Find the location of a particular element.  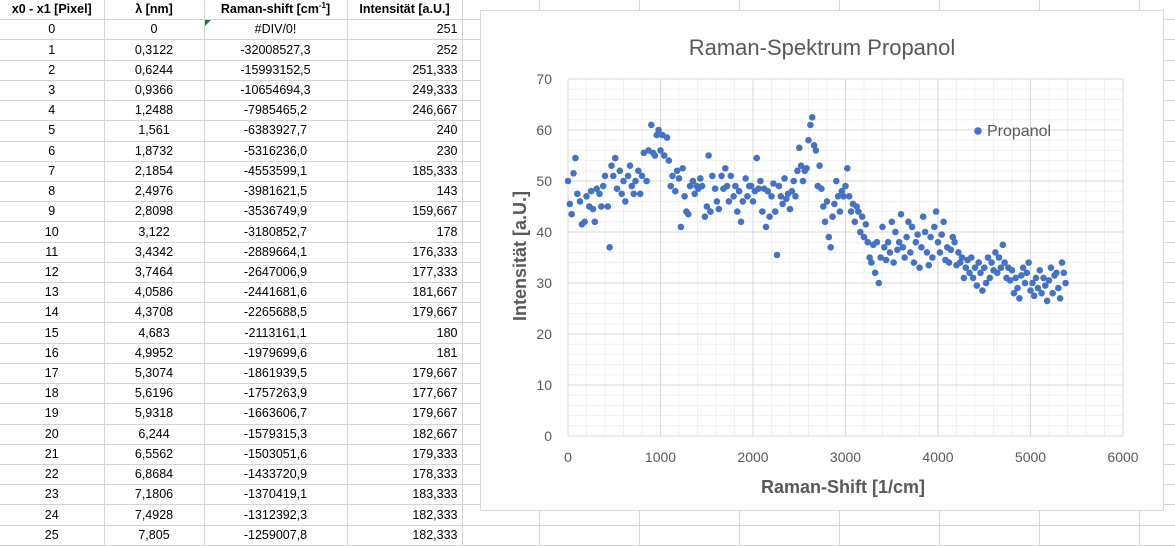

cell-pixel: 21 is located at coordinates (52, 455).